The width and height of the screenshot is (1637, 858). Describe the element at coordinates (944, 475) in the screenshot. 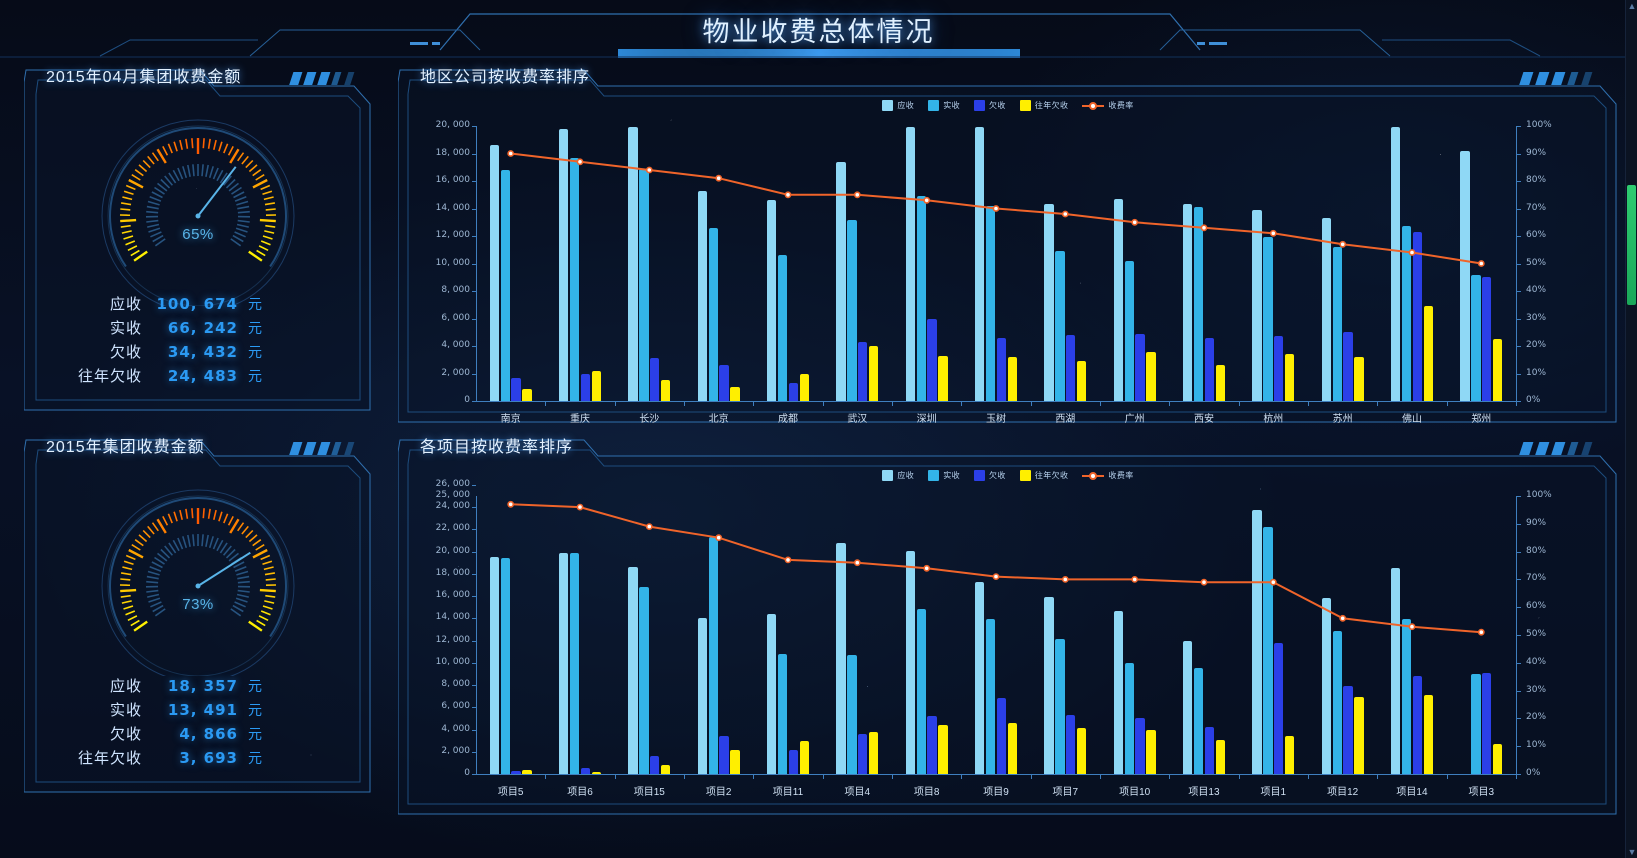

I see `legend-item-received: 实收` at that location.